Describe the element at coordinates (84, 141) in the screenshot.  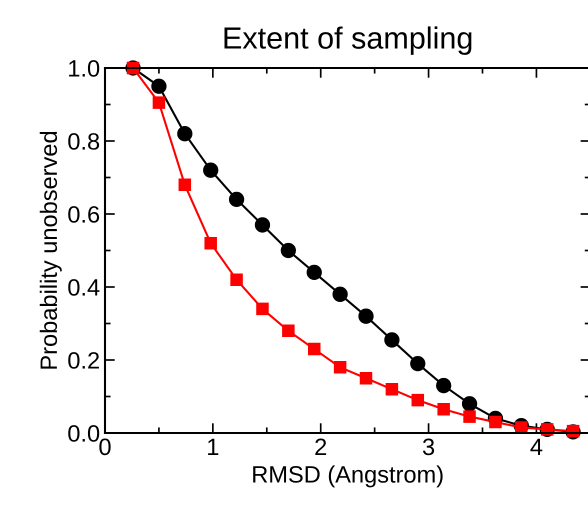
I see `y-tick-label: 0.8` at that location.